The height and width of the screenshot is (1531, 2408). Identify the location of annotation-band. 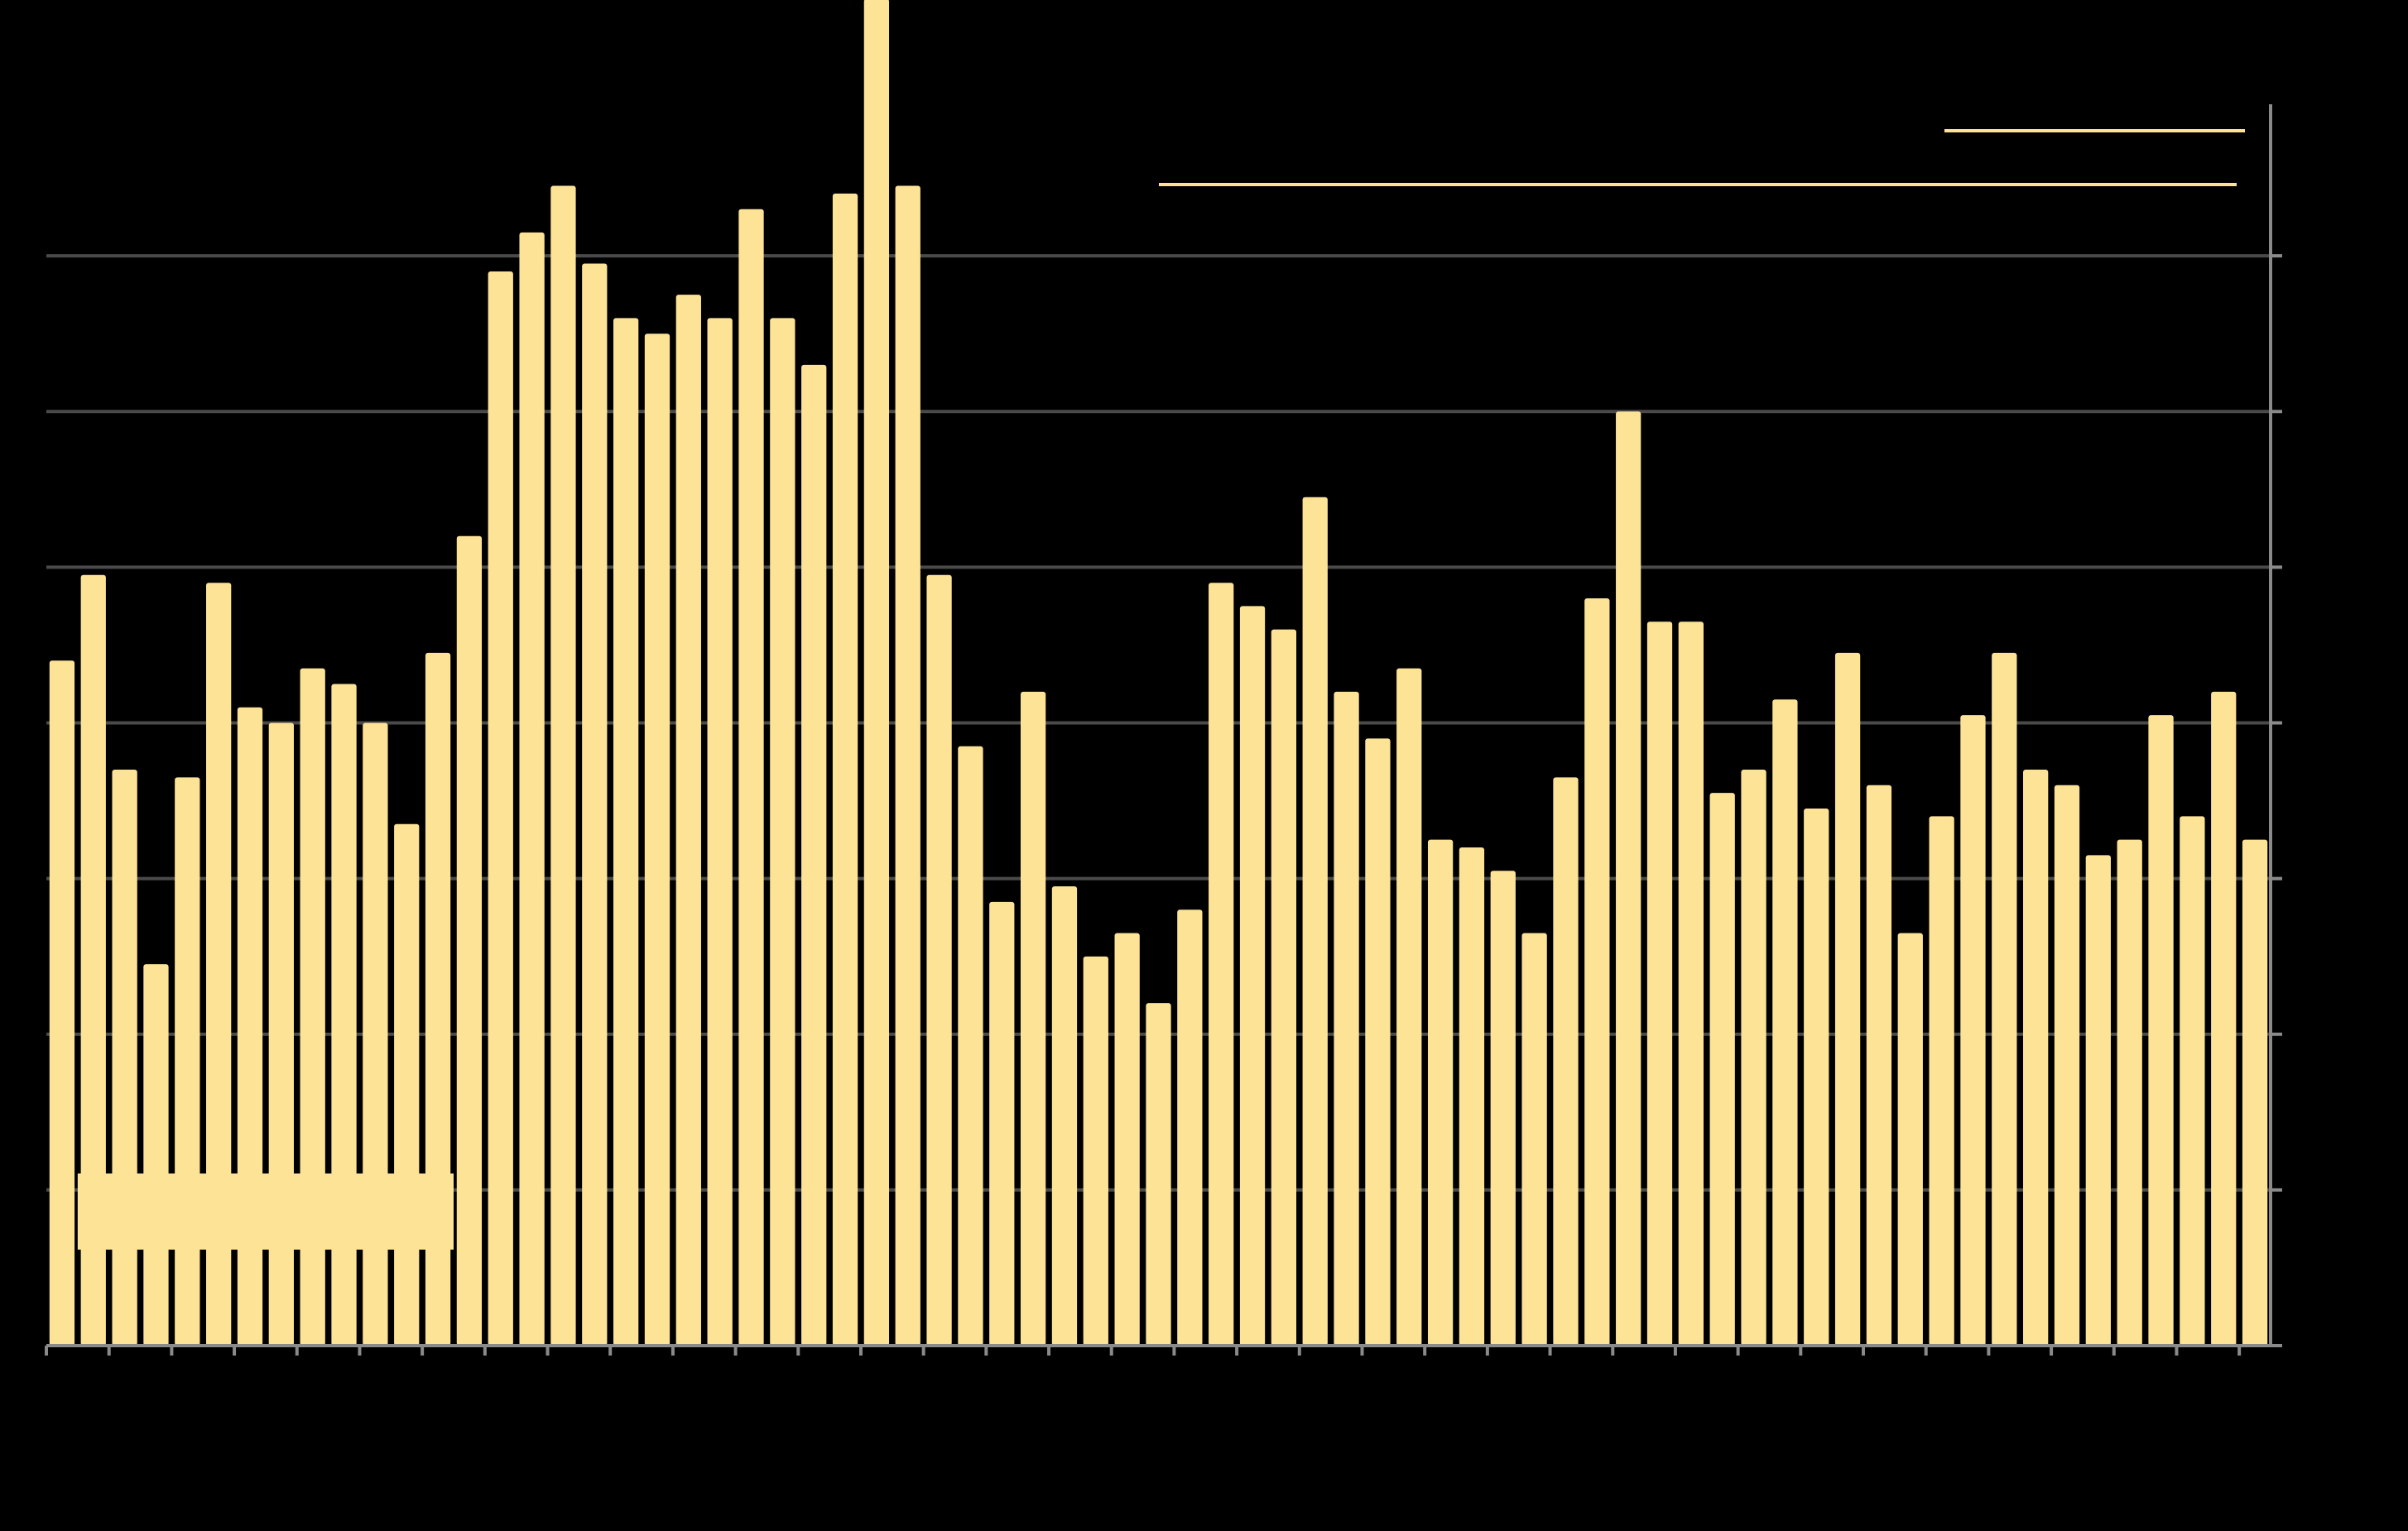
(265, 1211).